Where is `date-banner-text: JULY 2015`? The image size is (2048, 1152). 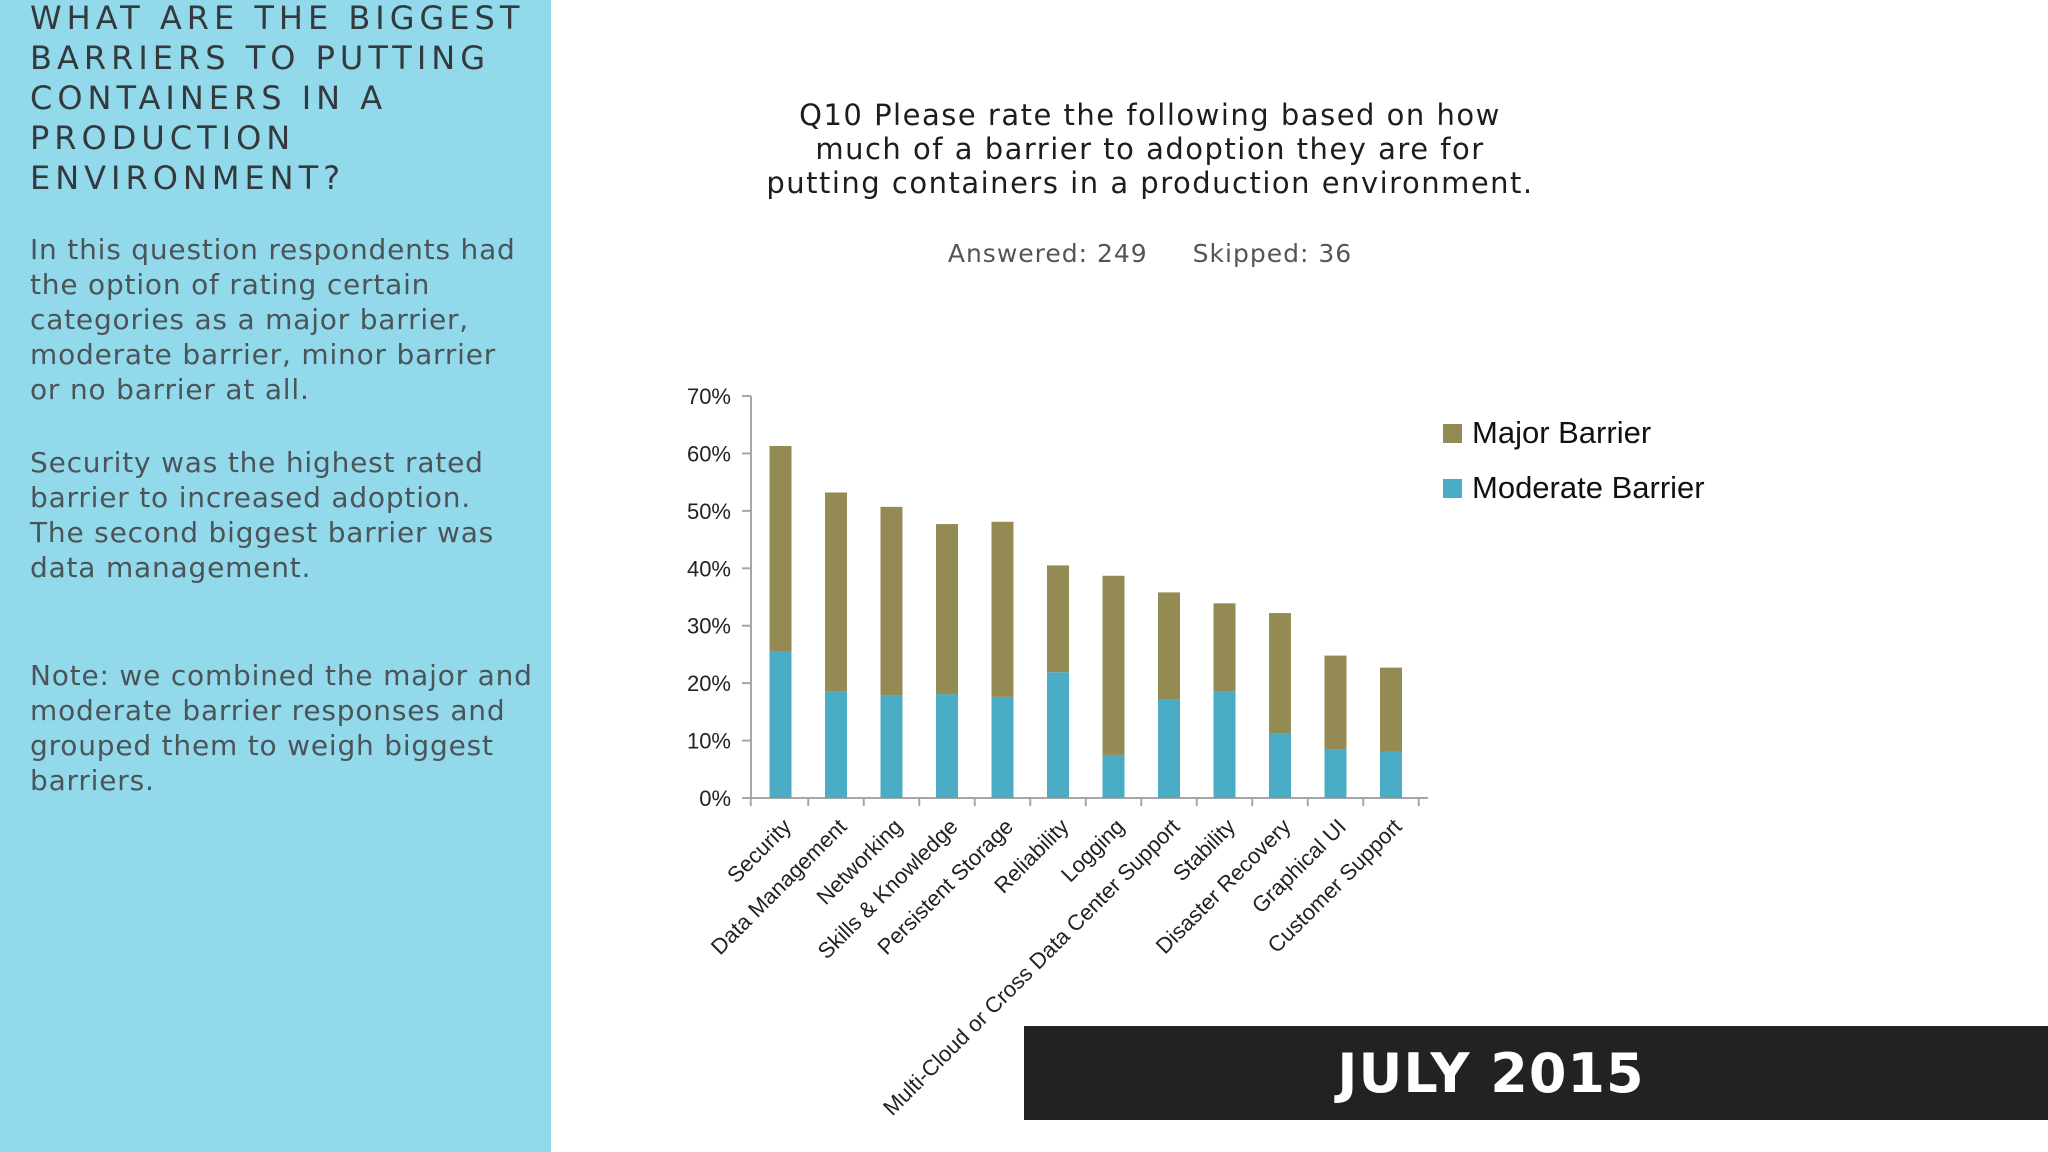 date-banner-text: JULY 2015 is located at coordinates (1491, 1073).